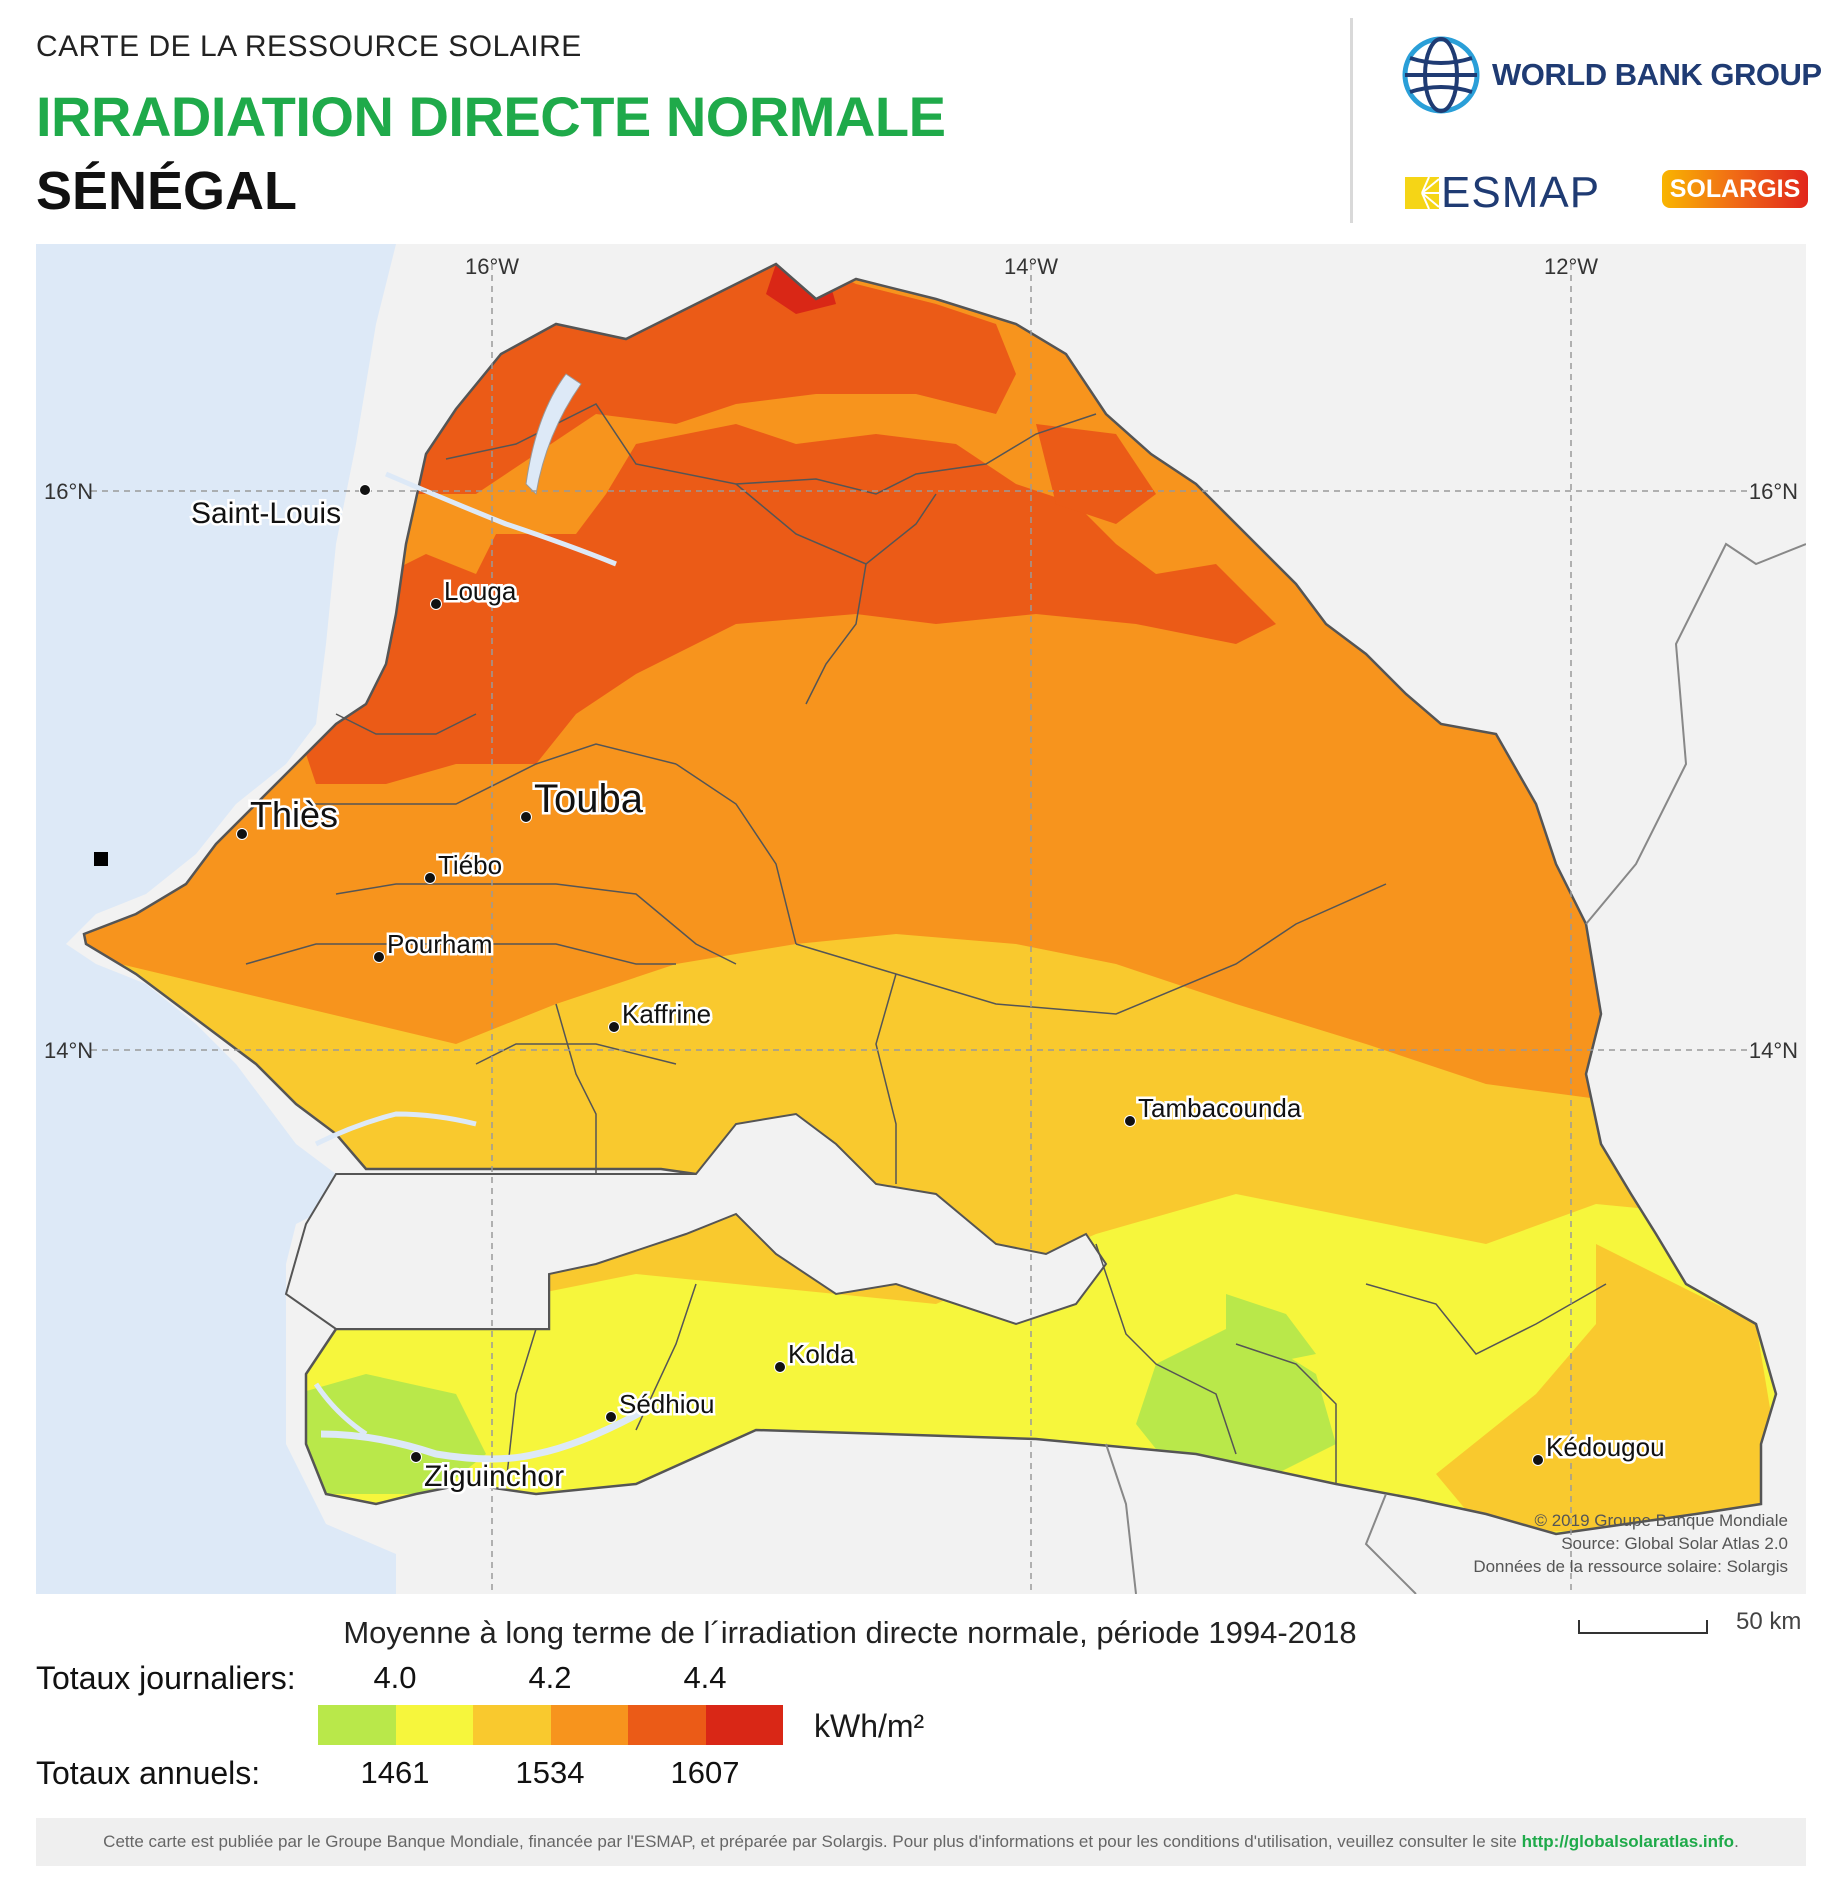 This screenshot has height=1888, width=1842. Describe the element at coordinates (821, 1354) in the screenshot. I see `place-label: Kolda` at that location.